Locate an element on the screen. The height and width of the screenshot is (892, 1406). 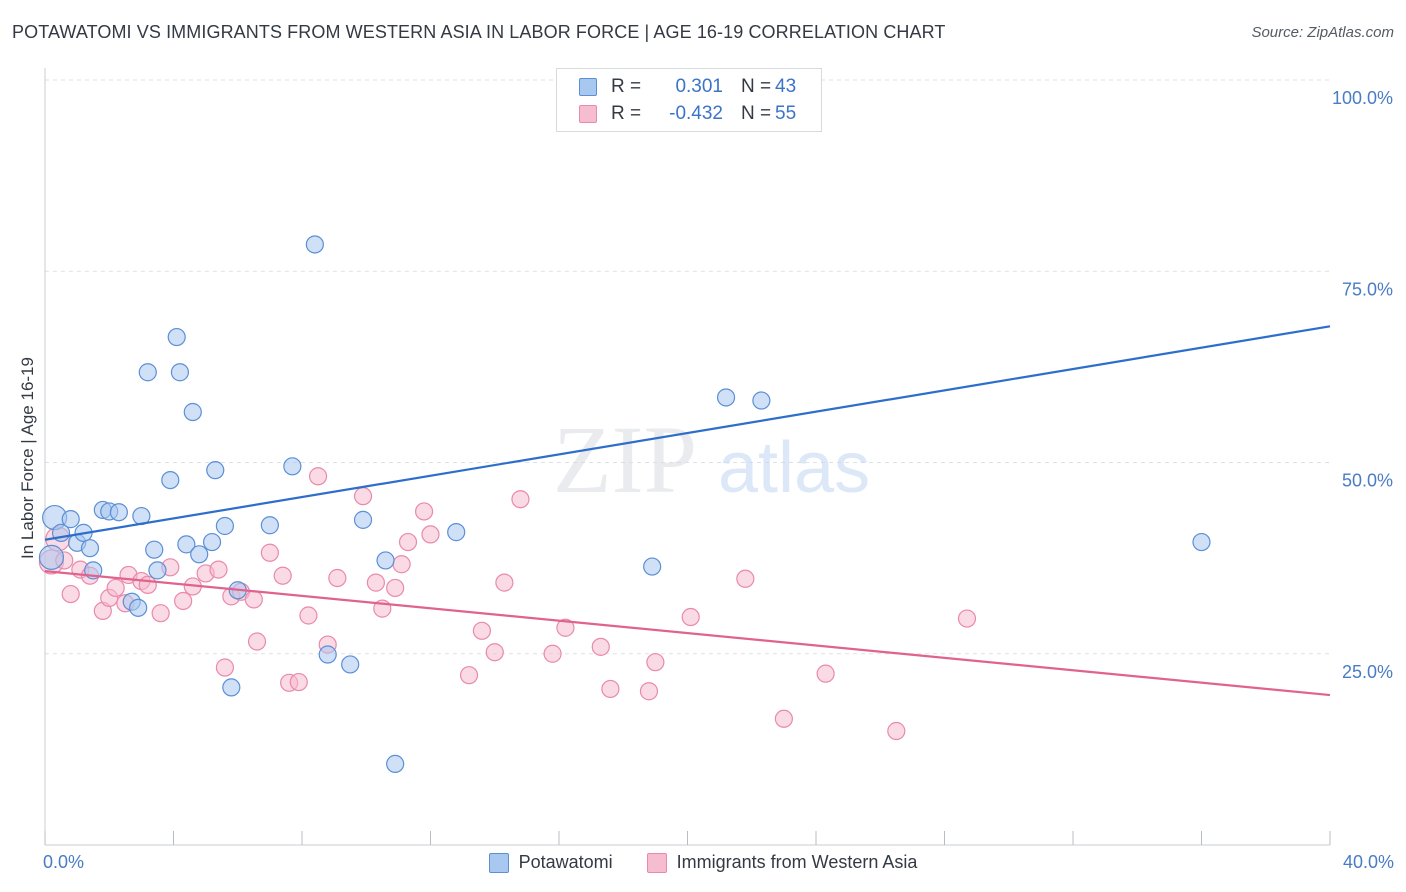
legend-item-potawatomi: Potawatomi is located at coordinates (550, 862).